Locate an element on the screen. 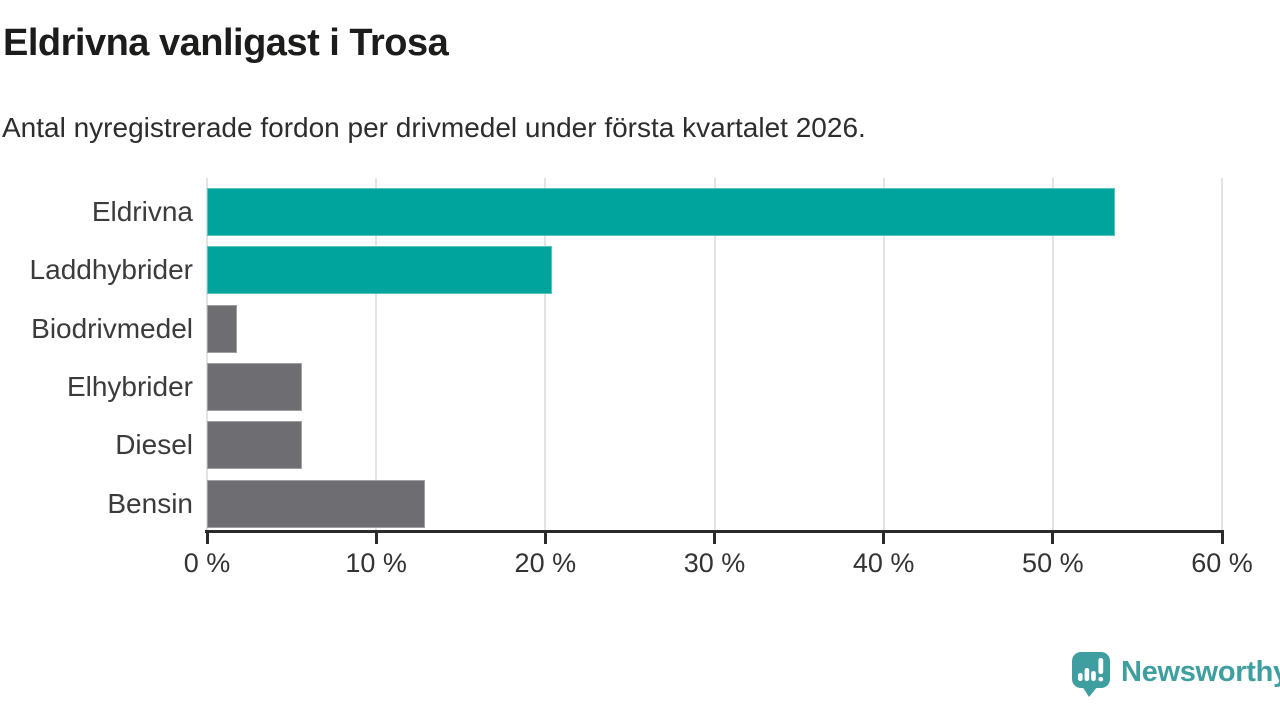  x-axis-tick-label: 50 % is located at coordinates (1053, 563).